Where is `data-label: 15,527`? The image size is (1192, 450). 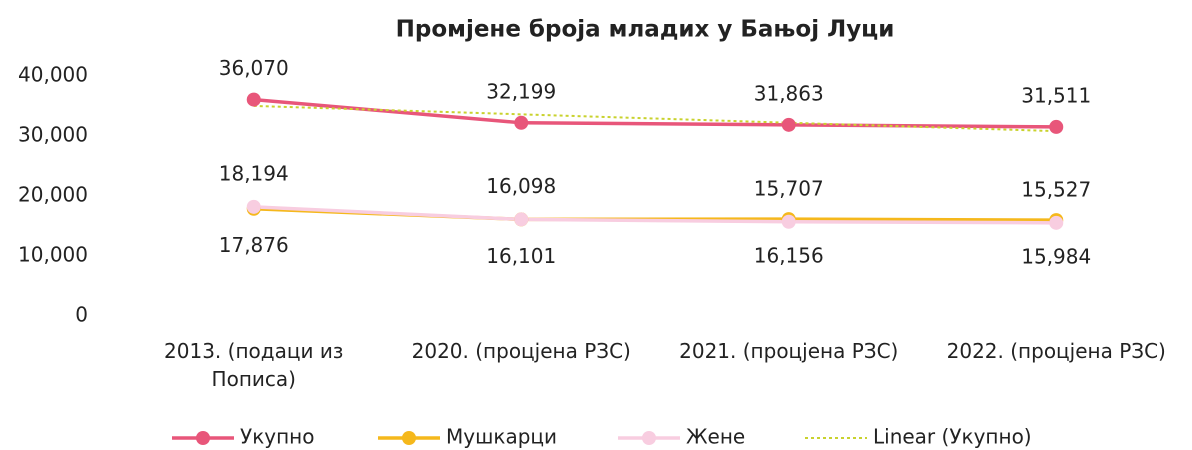
data-label: 15,527 is located at coordinates (1056, 189).